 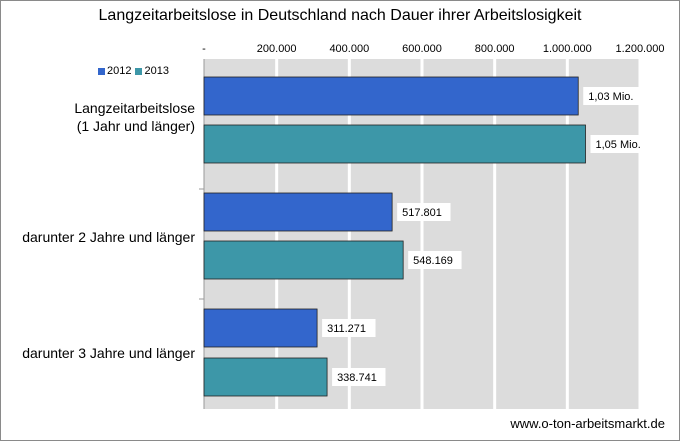 What do you see at coordinates (495, 49) in the screenshot?
I see `x-tick-label-4: 800.000` at bounding box center [495, 49].